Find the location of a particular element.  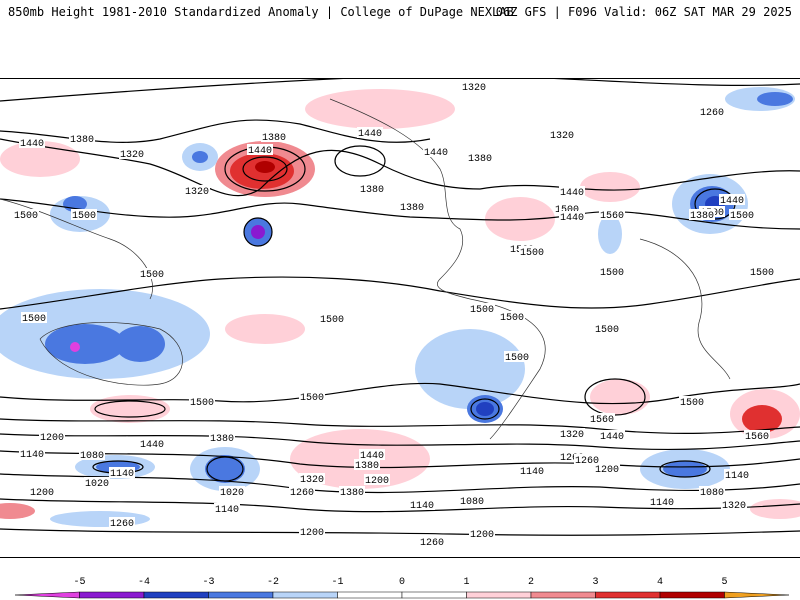

colorbar-tick-label: -4 is located at coordinates (144, 582).